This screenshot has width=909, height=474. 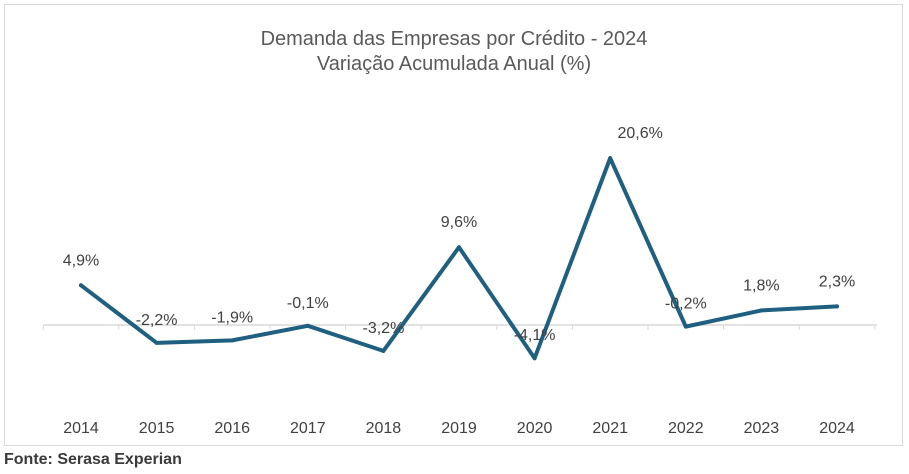 What do you see at coordinates (232, 428) in the screenshot?
I see `x-tick-label: 2016` at bounding box center [232, 428].